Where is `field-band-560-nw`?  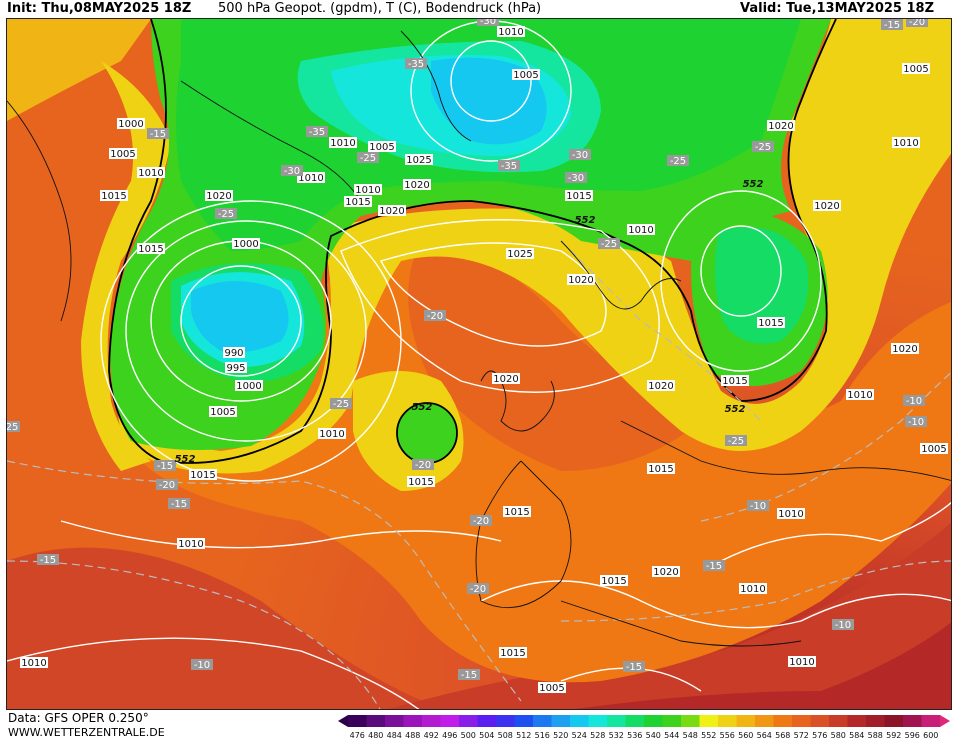
field-band-560-nw is located at coordinates (79, 70).